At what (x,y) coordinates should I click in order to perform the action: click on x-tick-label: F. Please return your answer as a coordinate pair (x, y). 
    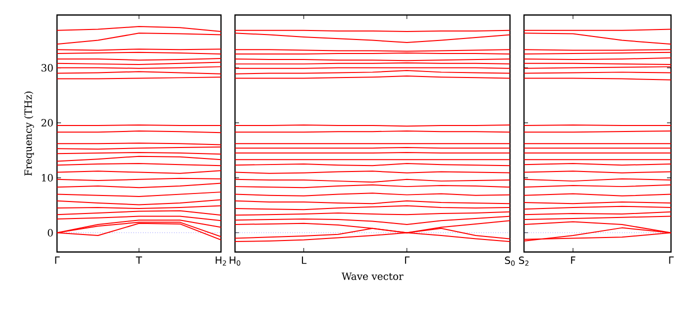
    Looking at the image, I should click on (573, 260).